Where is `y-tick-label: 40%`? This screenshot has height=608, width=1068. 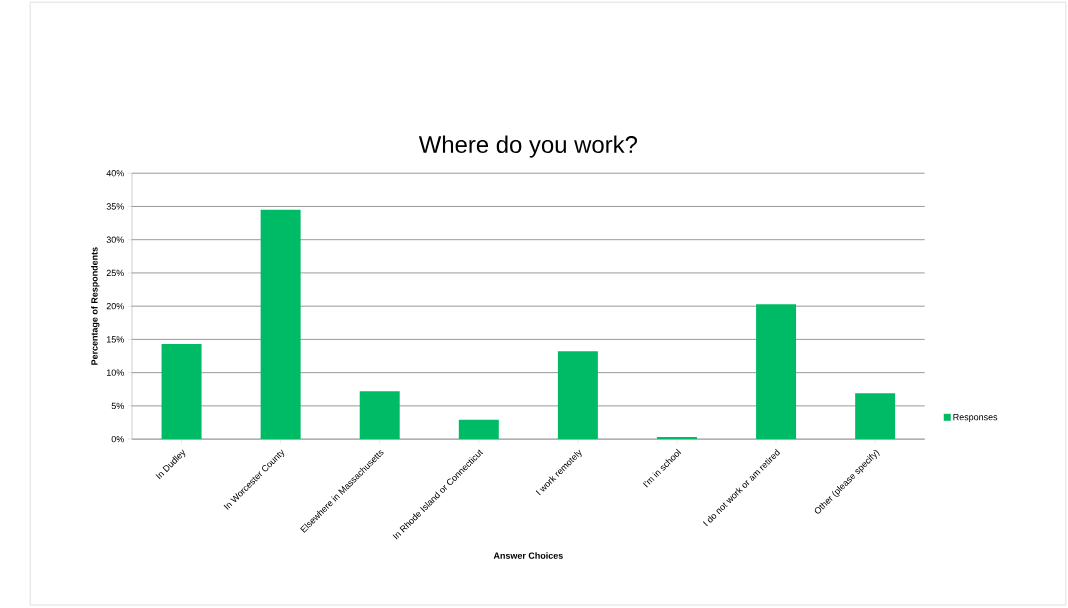 y-tick-label: 40% is located at coordinates (115, 173).